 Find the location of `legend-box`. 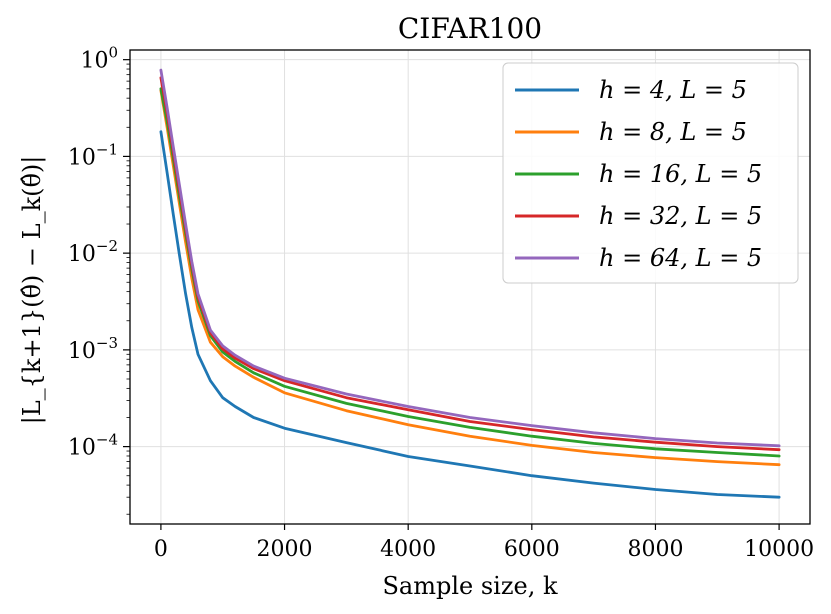

legend-box is located at coordinates (650, 173).